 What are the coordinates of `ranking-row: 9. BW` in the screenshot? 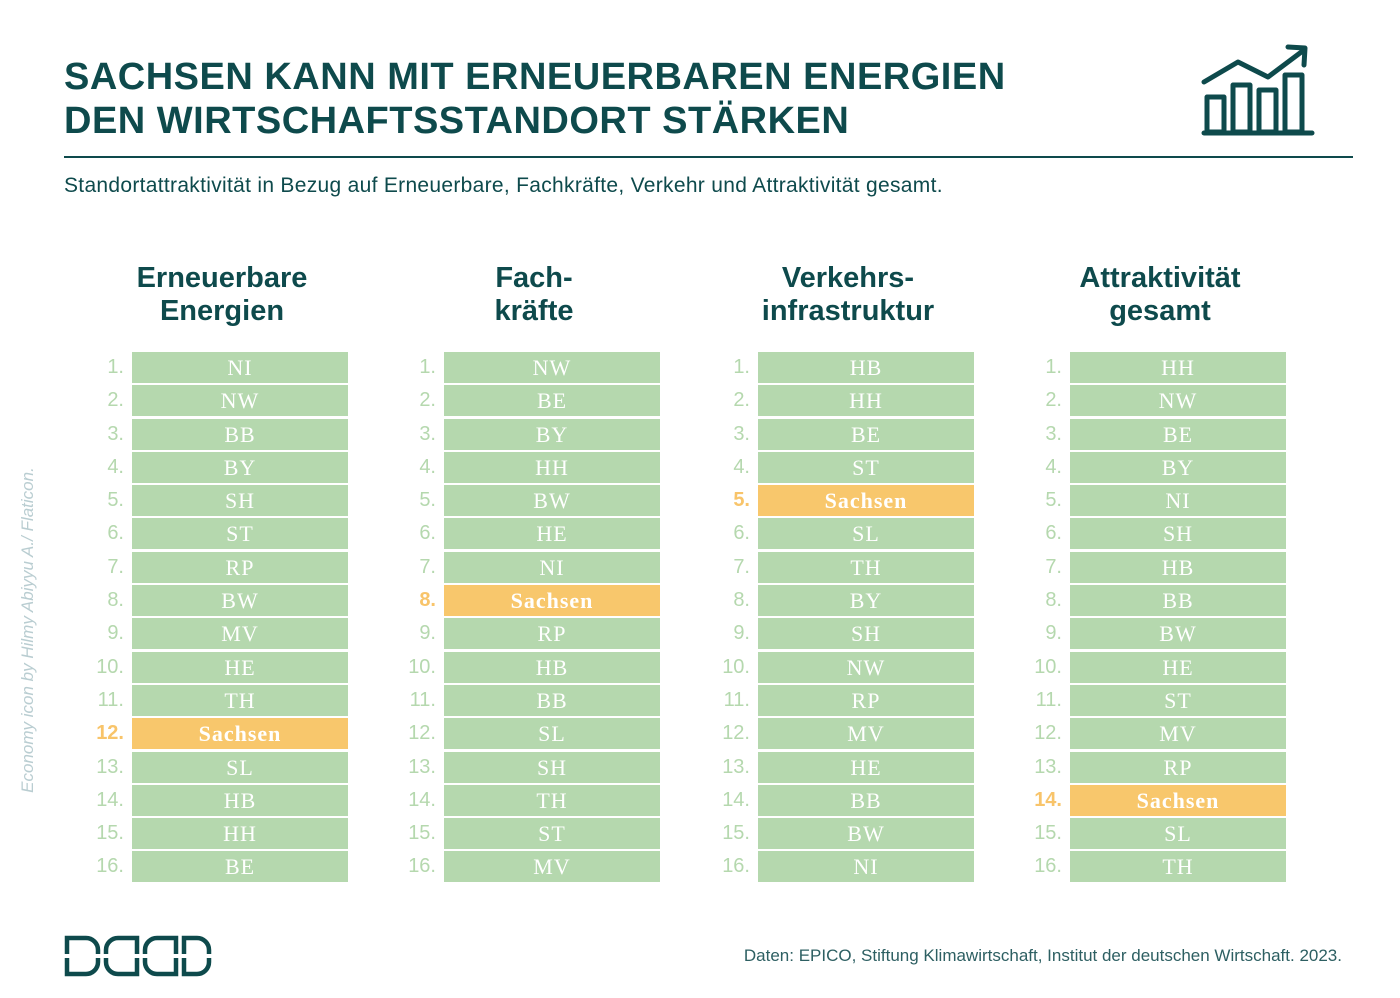 It's located at (1160, 634).